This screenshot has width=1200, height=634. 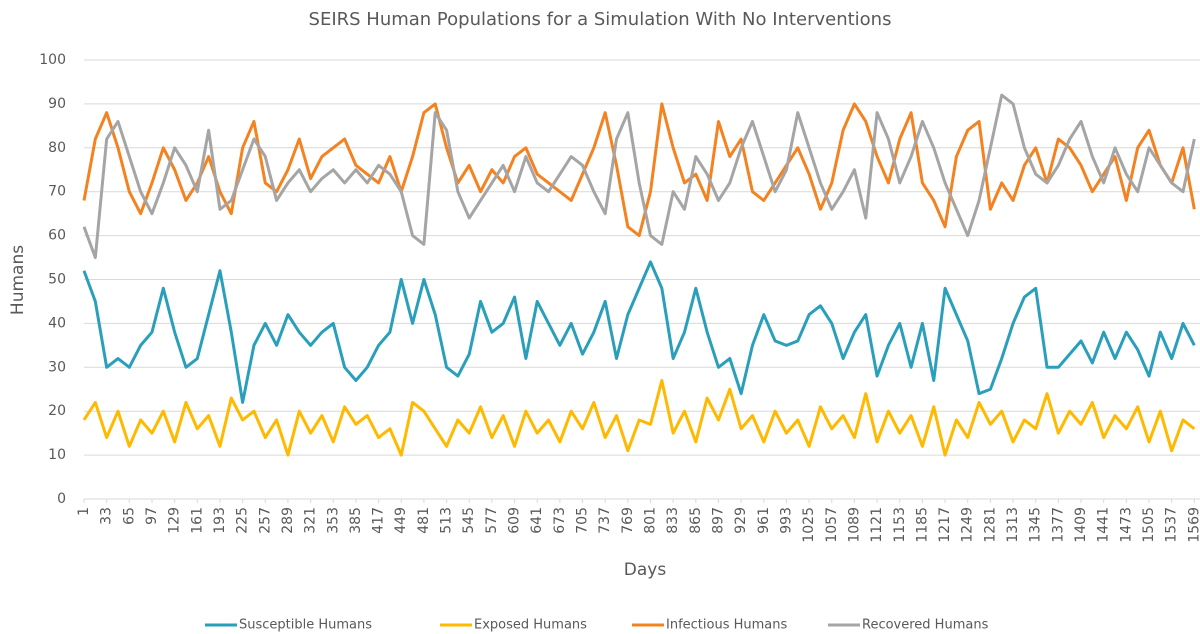 What do you see at coordinates (718, 520) in the screenshot?
I see `x-tick-label: 897` at bounding box center [718, 520].